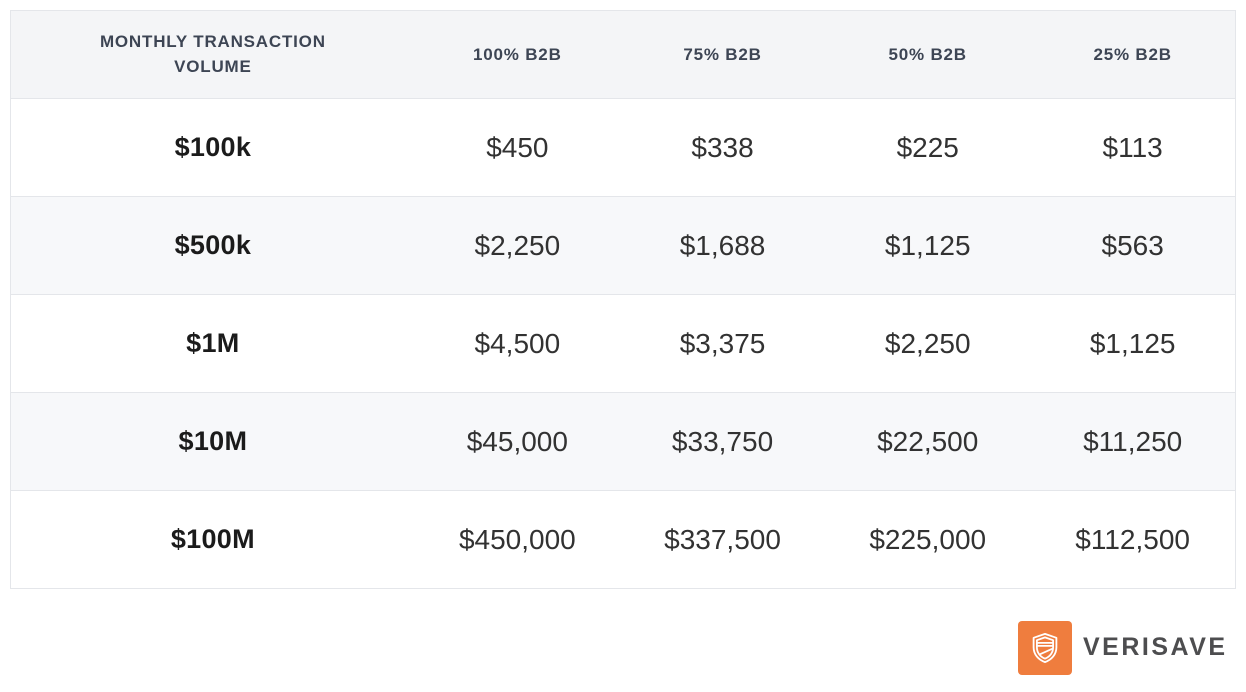 The width and height of the screenshot is (1246, 692). What do you see at coordinates (1155, 647) in the screenshot?
I see `brand-name: VERISAVE` at bounding box center [1155, 647].